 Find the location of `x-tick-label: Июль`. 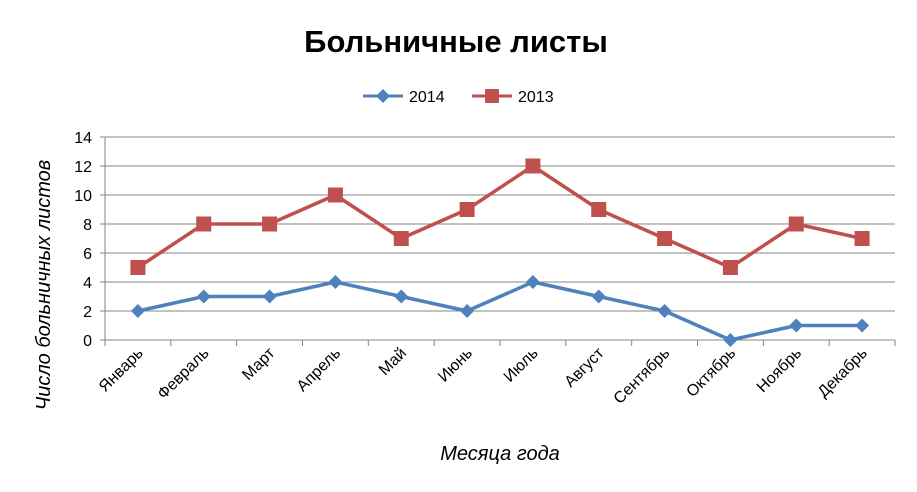

x-tick-label: Июль is located at coordinates (521, 365).